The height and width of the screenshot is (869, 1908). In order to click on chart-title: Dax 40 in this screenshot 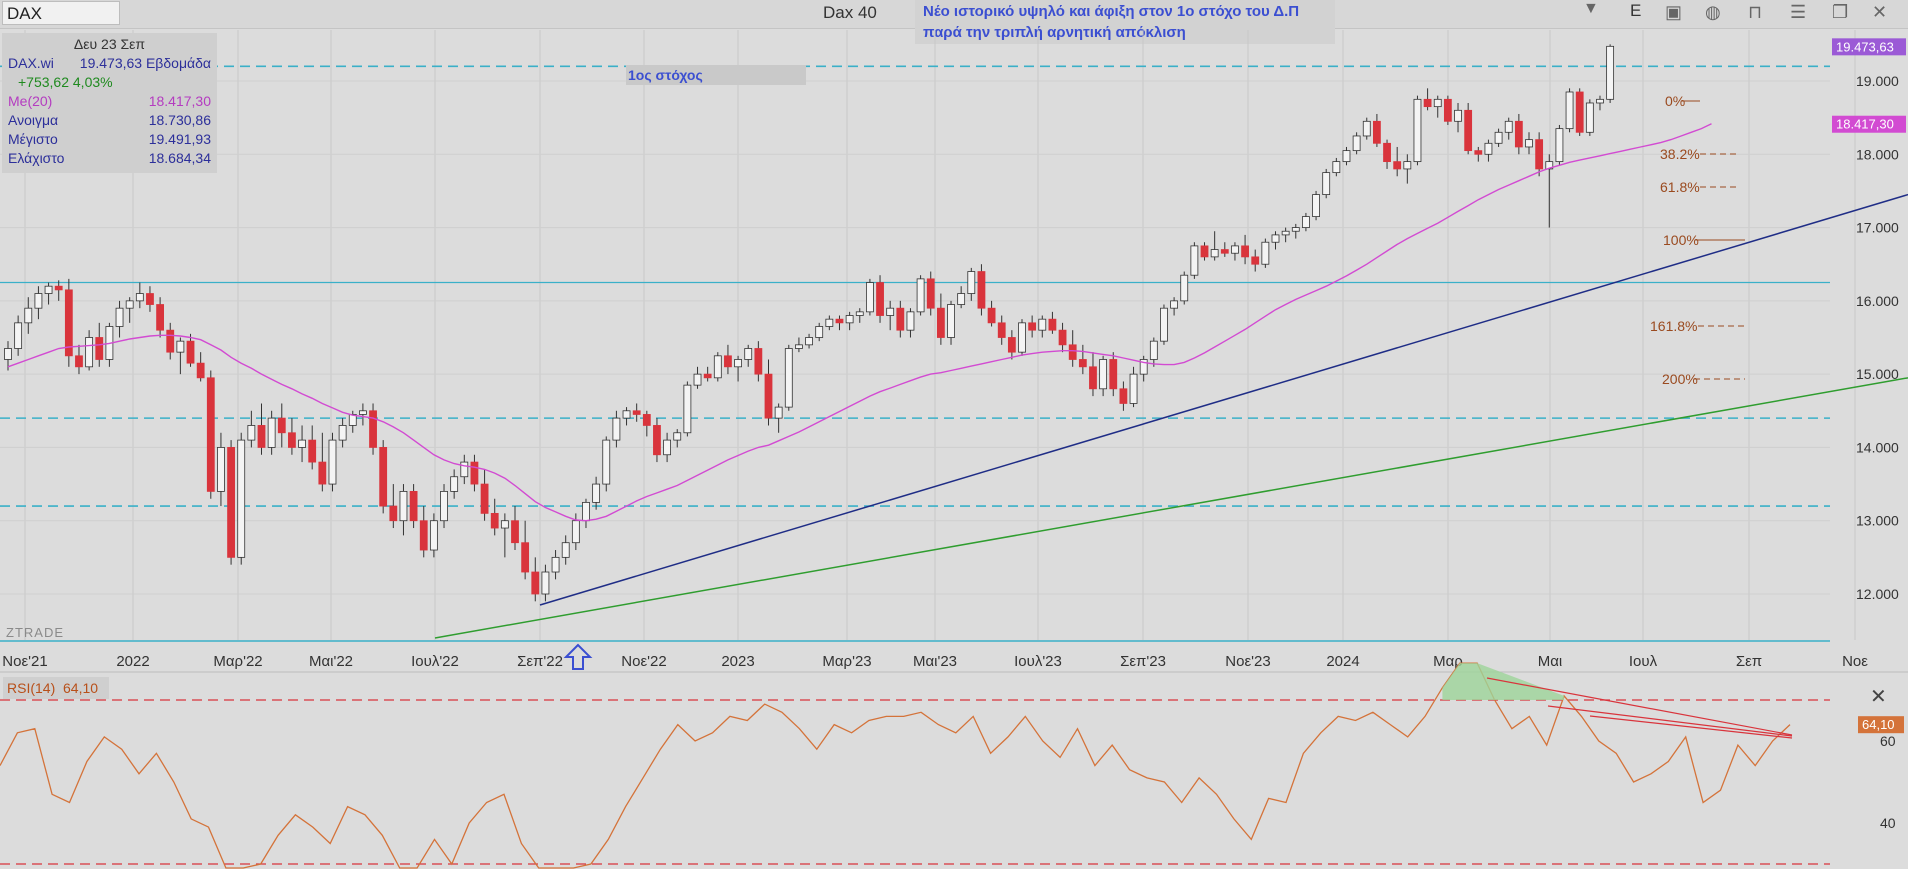, I will do `click(850, 12)`.